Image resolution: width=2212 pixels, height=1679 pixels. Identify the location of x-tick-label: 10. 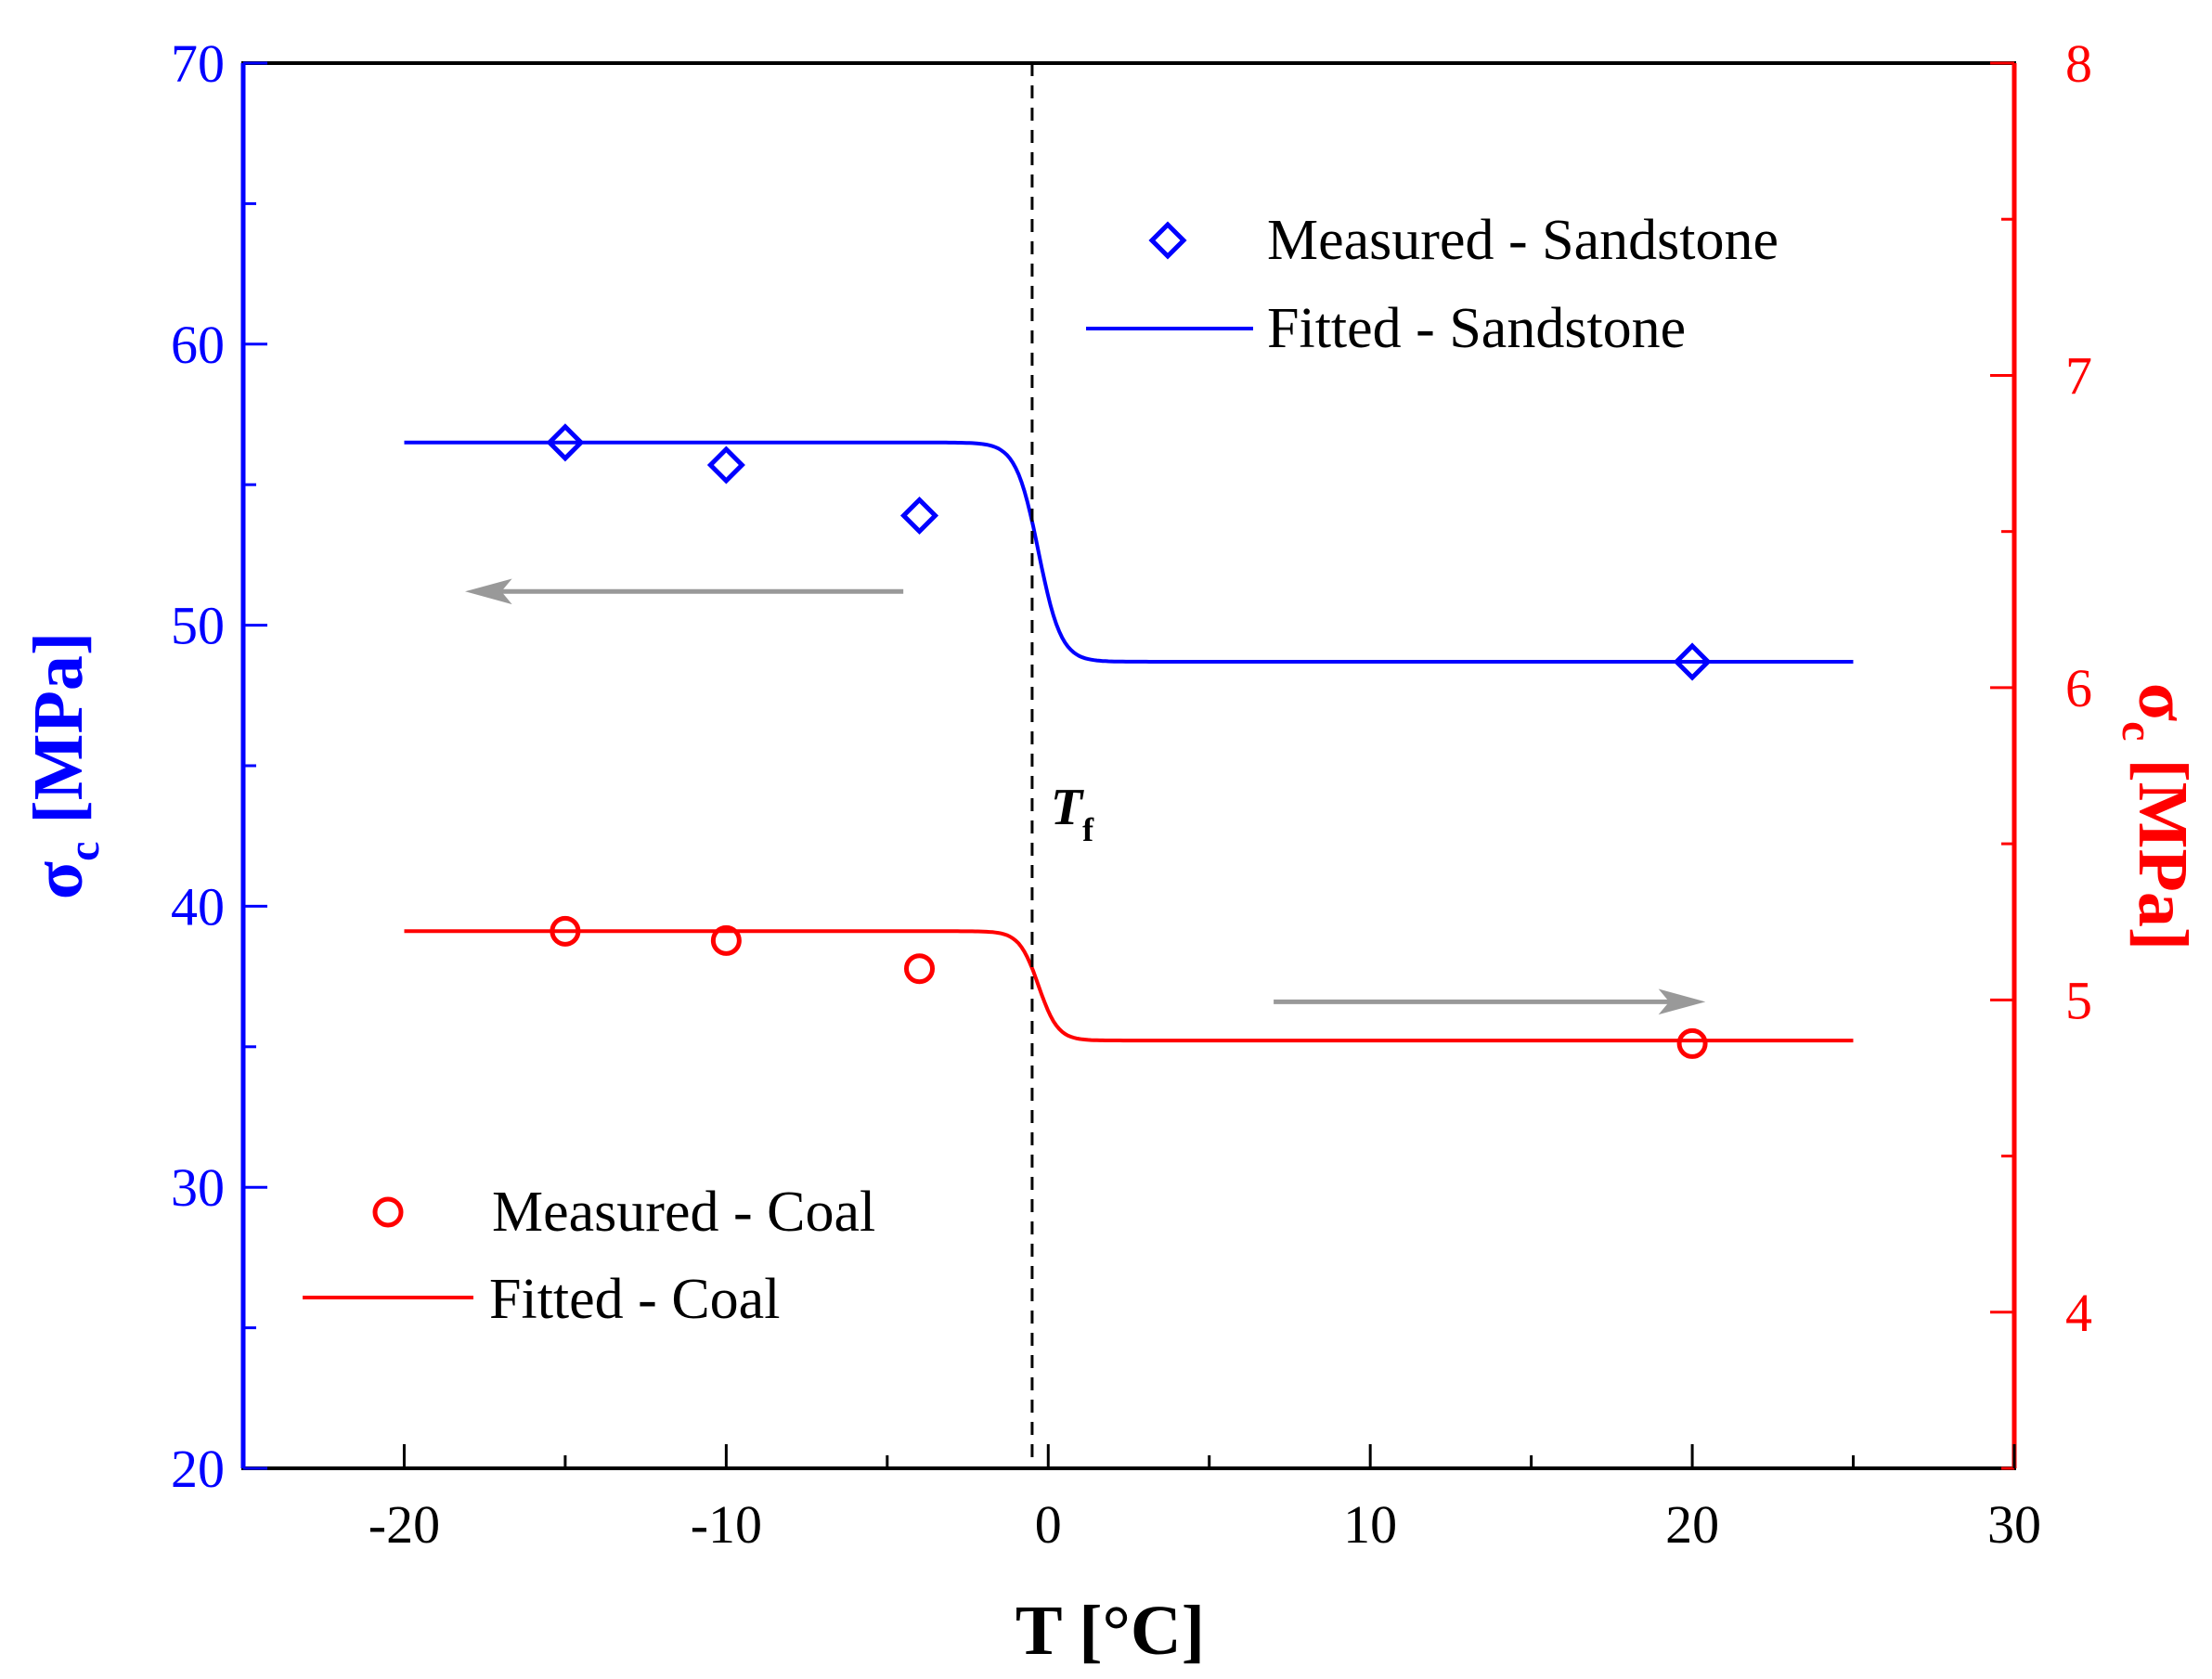
(1370, 1525).